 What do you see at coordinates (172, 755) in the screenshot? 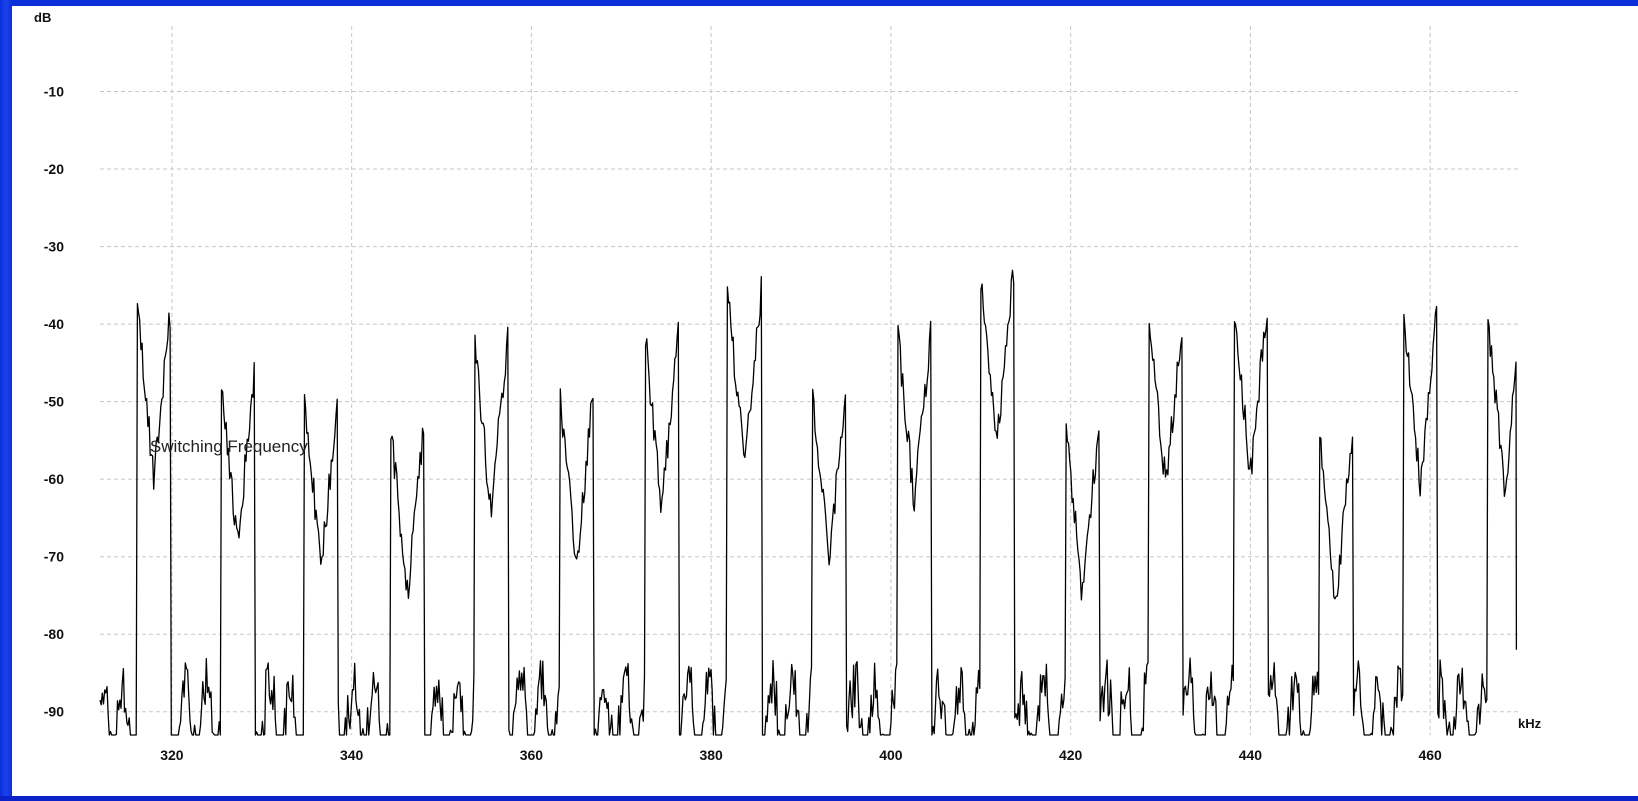
I see `x-tick-label: 320` at bounding box center [172, 755].